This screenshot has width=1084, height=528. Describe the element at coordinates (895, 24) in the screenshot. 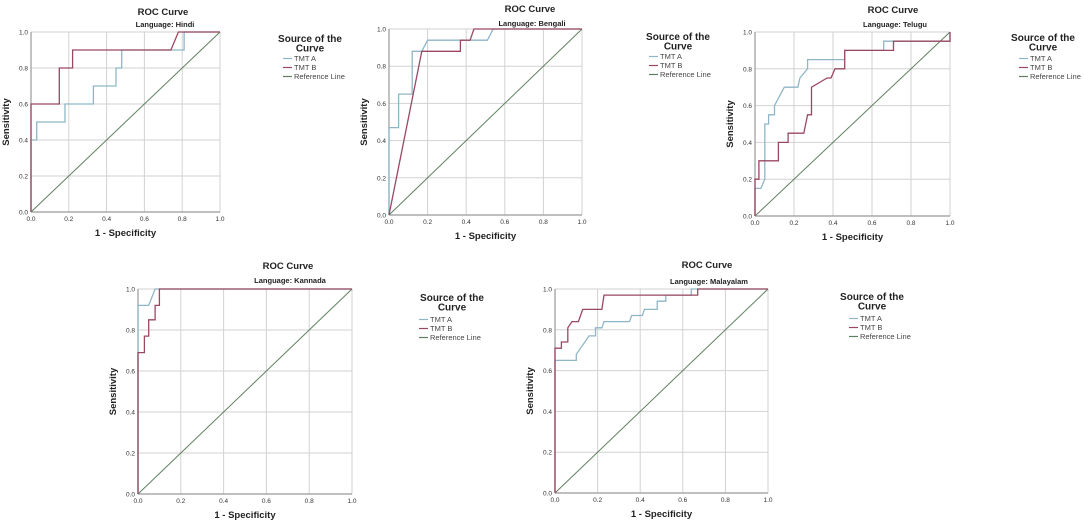

I see `chart-subtitle: Language: Telugu` at that location.